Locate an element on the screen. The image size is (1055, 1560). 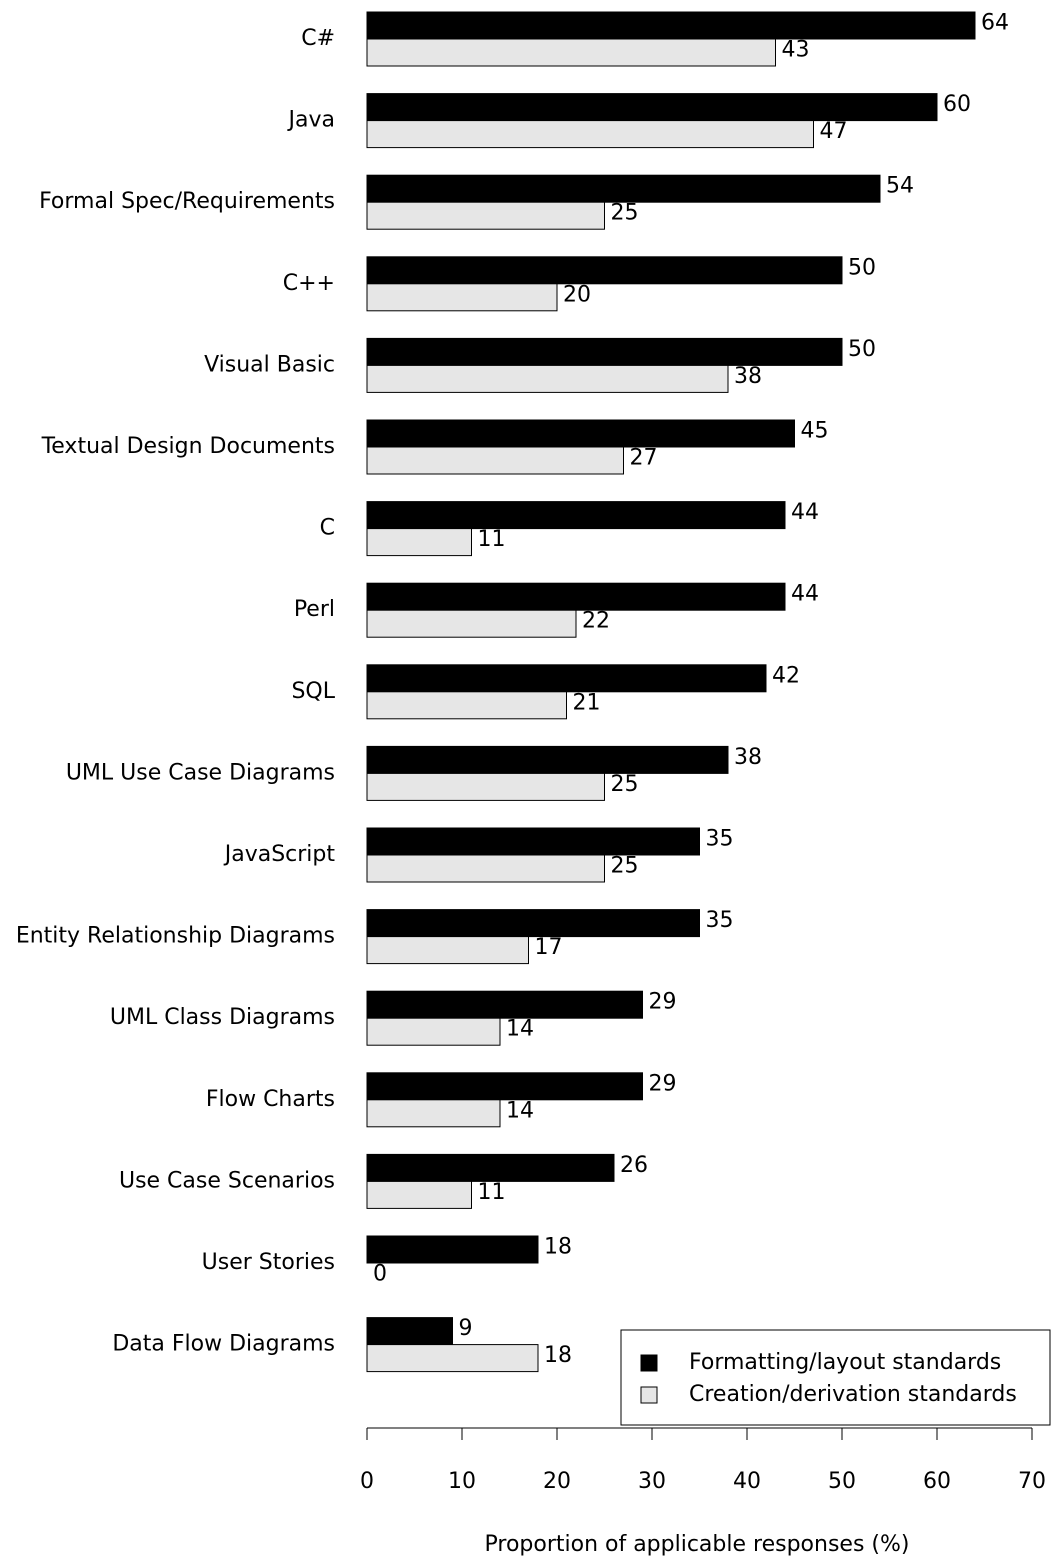
value-label: 21 is located at coordinates (587, 702).